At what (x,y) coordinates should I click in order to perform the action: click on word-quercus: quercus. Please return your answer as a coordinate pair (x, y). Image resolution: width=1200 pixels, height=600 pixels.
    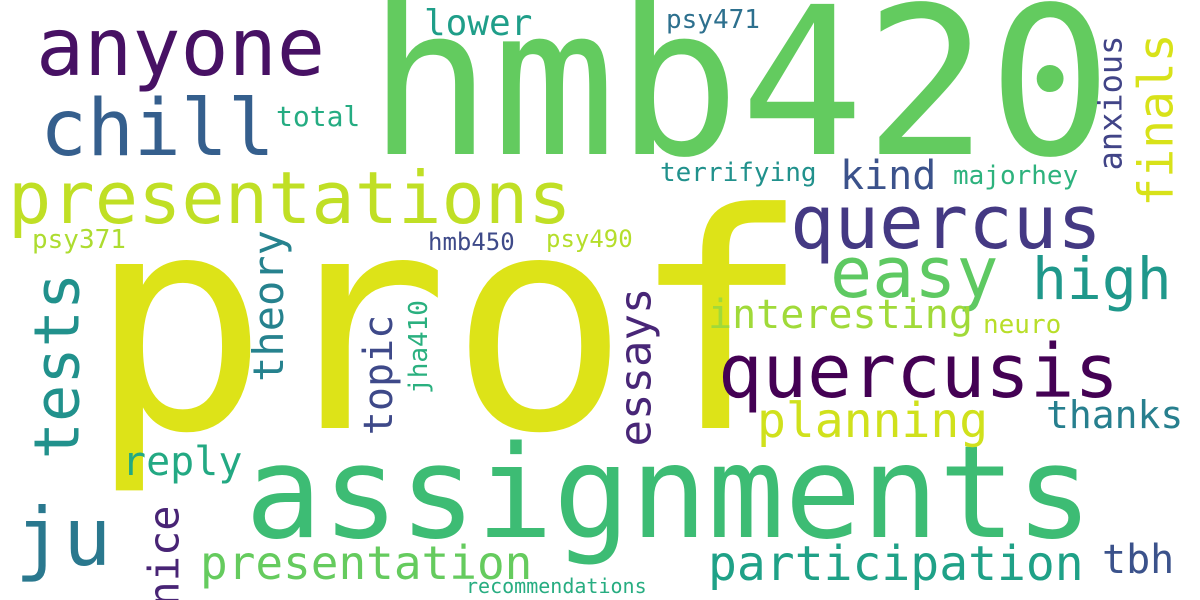
    Looking at the image, I should click on (946, 223).